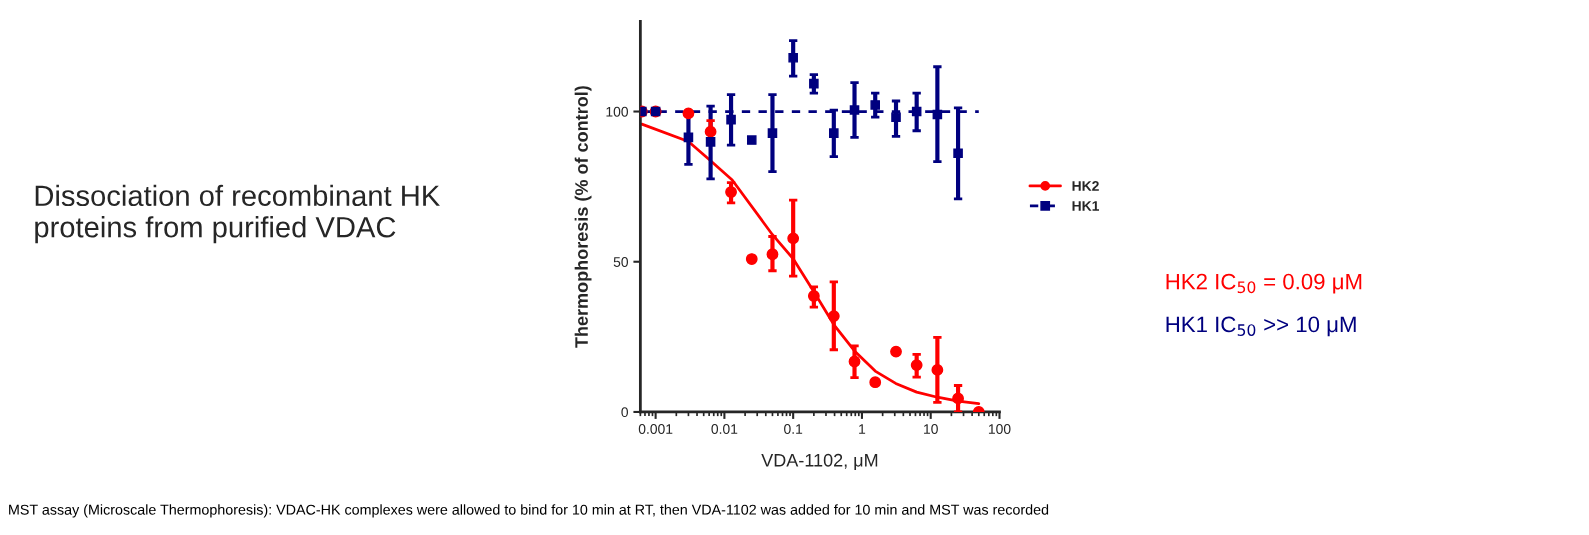 The height and width of the screenshot is (535, 1589). Describe the element at coordinates (655, 429) in the screenshot. I see `x-tick-label: 0.001` at that location.